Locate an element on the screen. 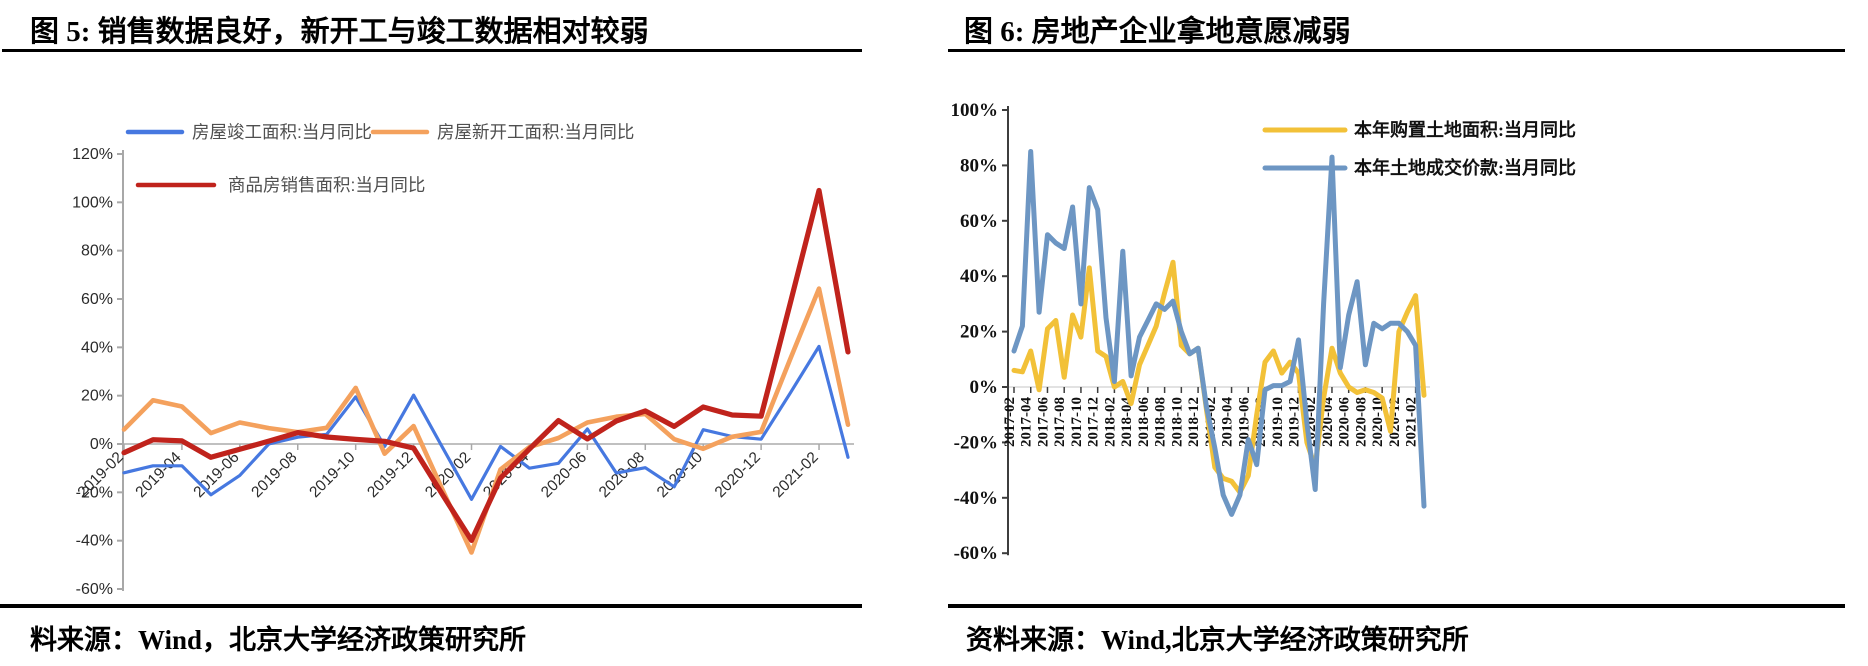 The width and height of the screenshot is (1868, 666). x-axis-tick-label: 2017-10 is located at coordinates (1077, 422).